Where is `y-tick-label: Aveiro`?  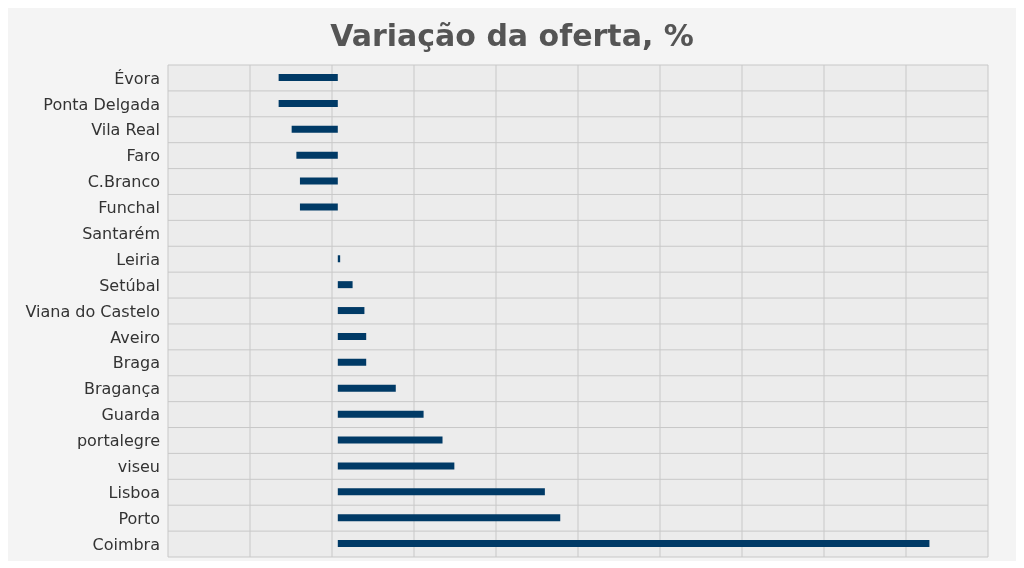 y-tick-label: Aveiro is located at coordinates (135, 337).